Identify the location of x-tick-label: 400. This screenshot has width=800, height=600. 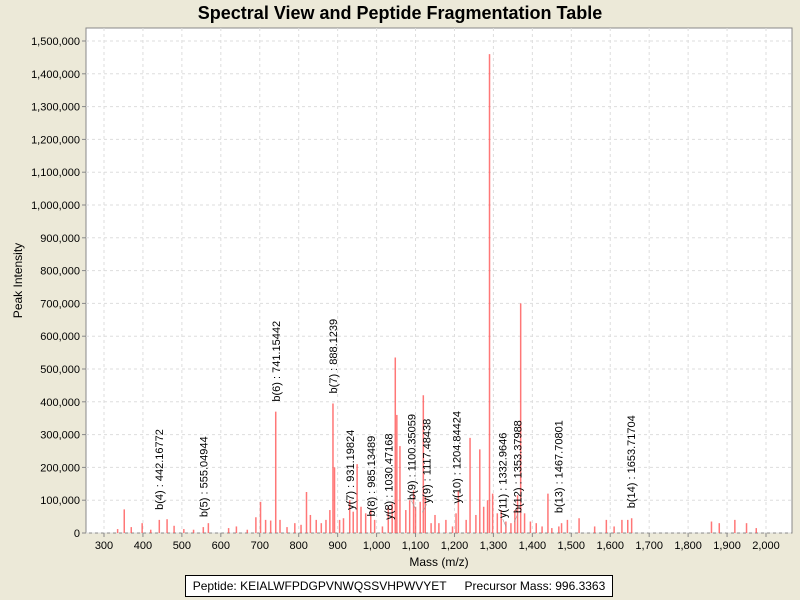
(143, 546).